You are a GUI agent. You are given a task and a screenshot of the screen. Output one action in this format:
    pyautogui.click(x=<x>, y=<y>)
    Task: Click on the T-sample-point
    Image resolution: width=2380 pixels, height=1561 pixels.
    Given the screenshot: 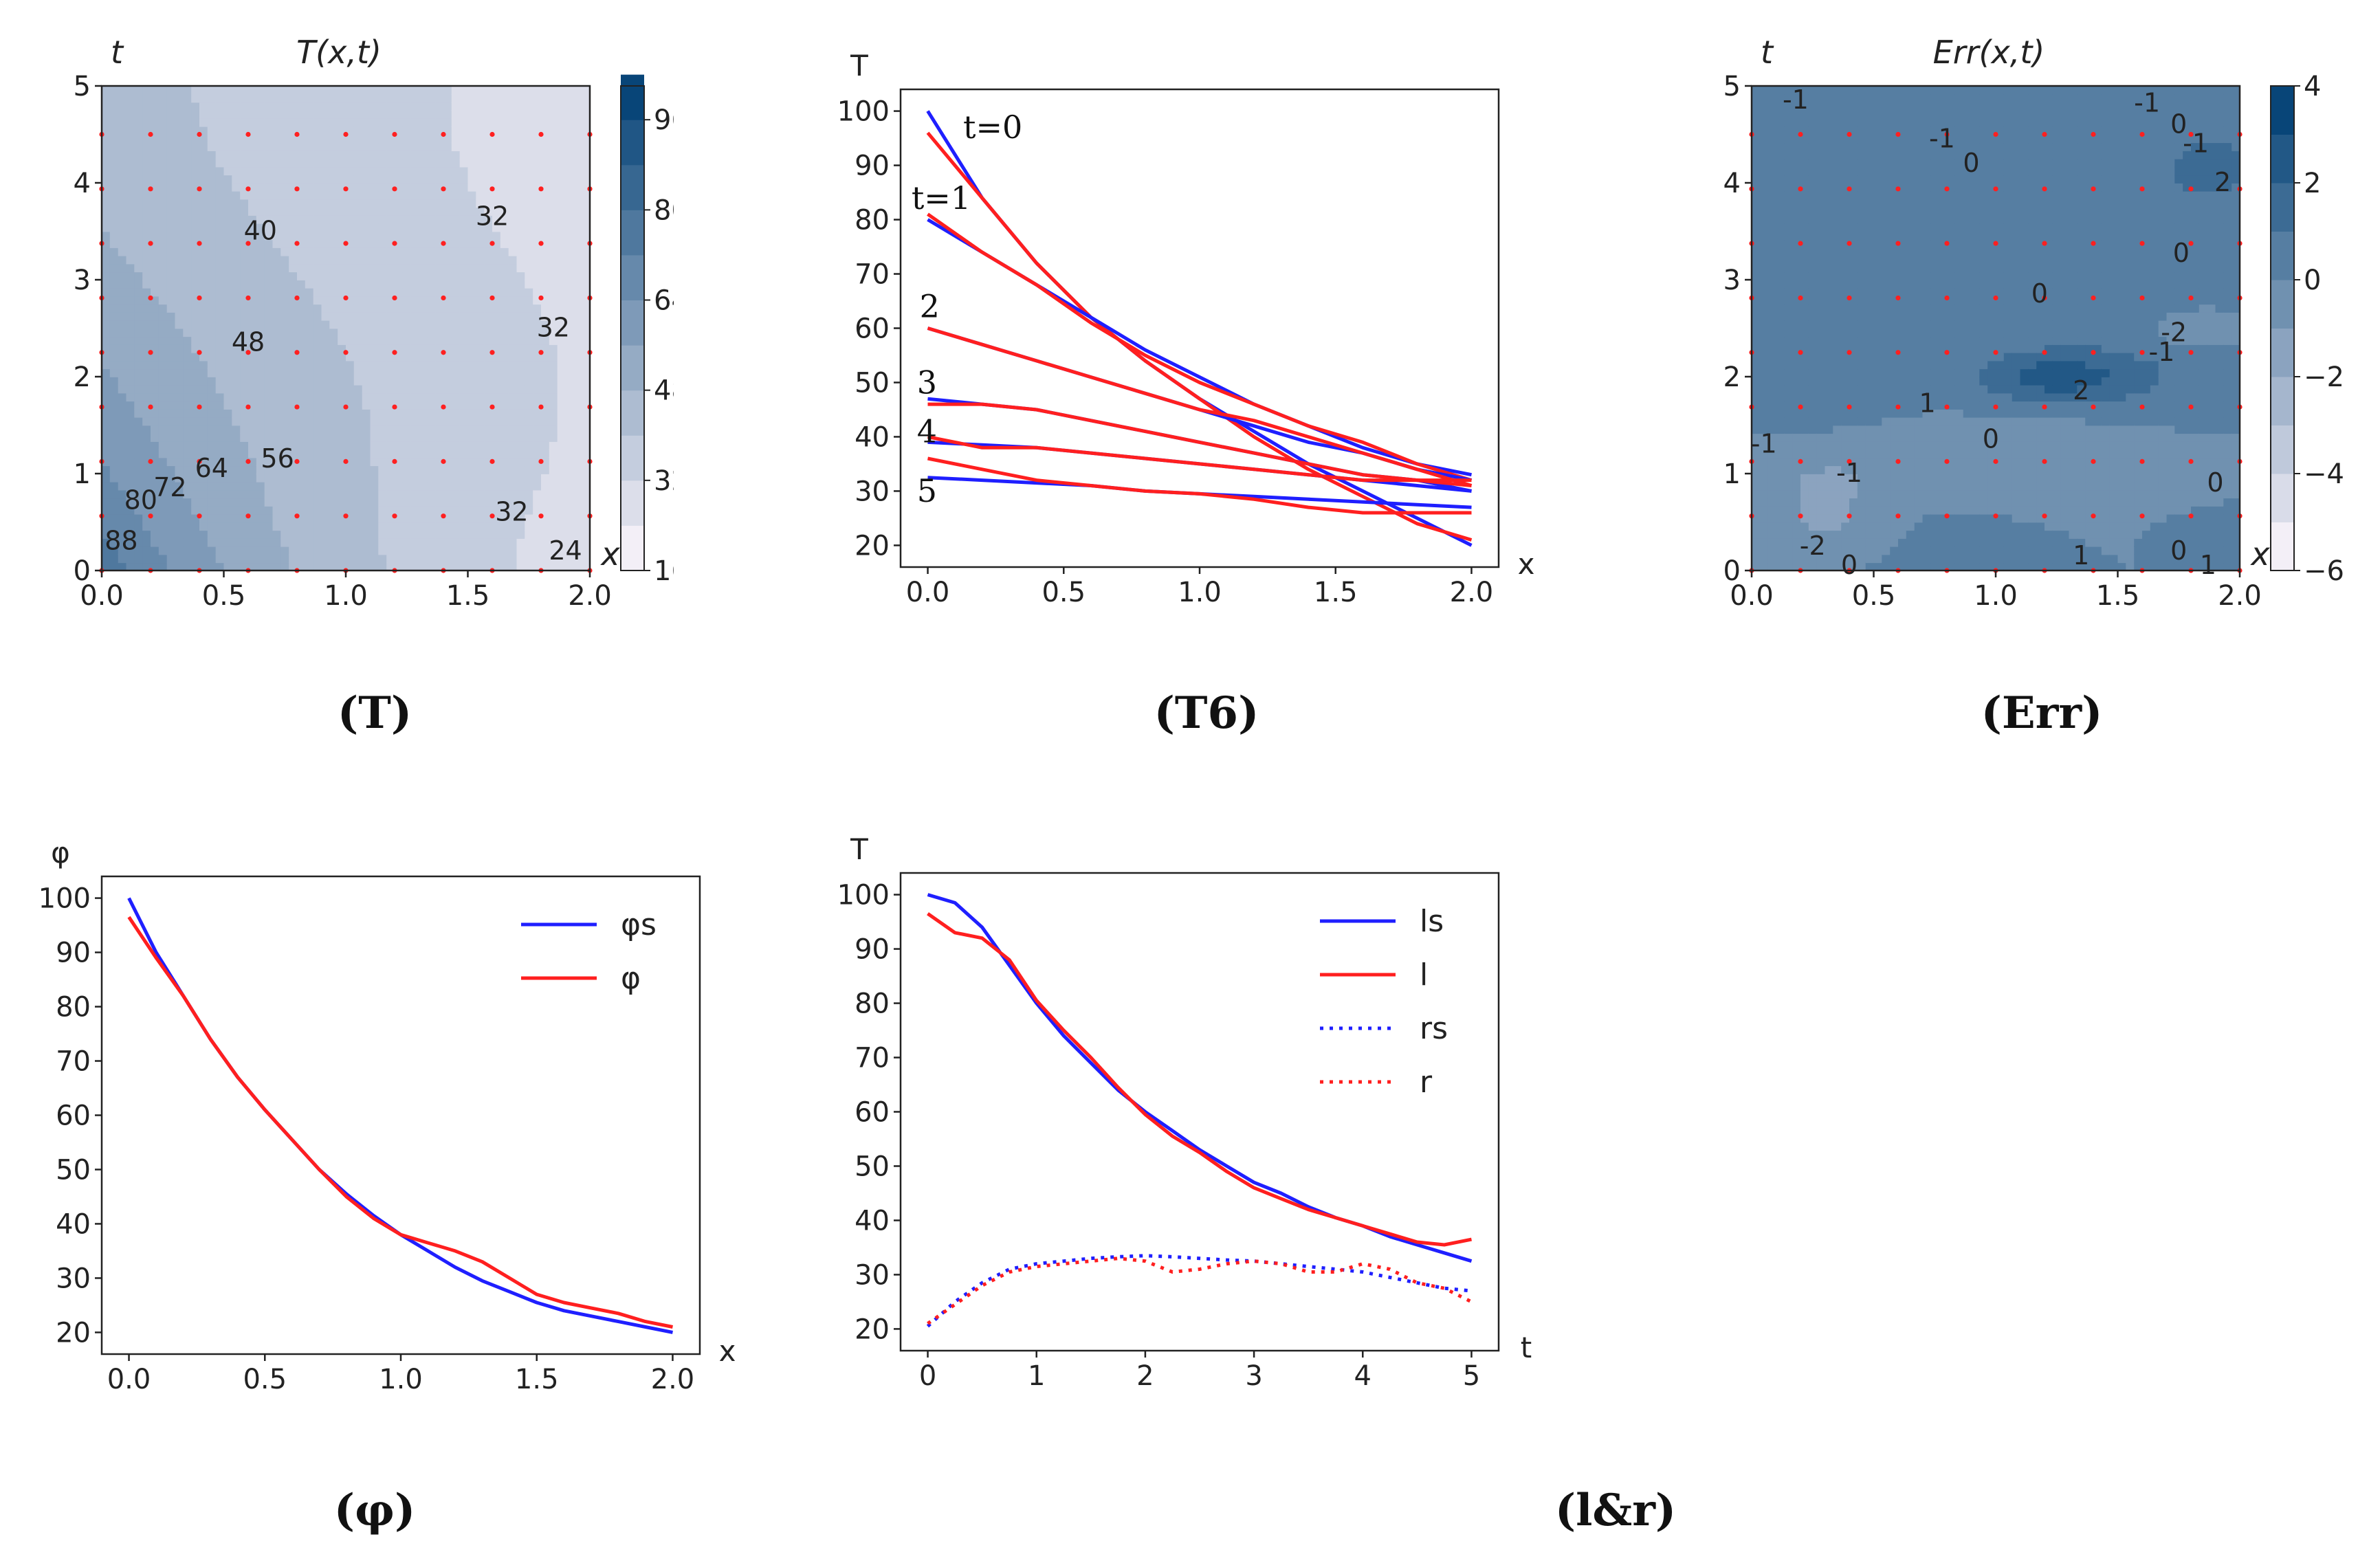 What is the action you would take?
    pyautogui.click(x=199, y=461)
    